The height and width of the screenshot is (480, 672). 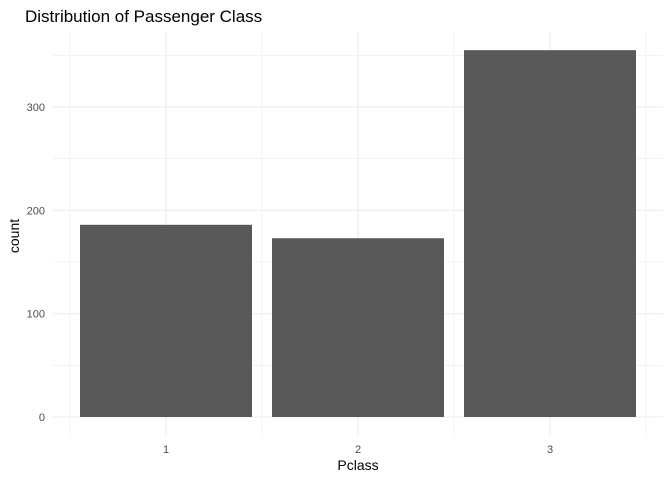 I want to click on x-tick-label: 3, so click(x=550, y=450).